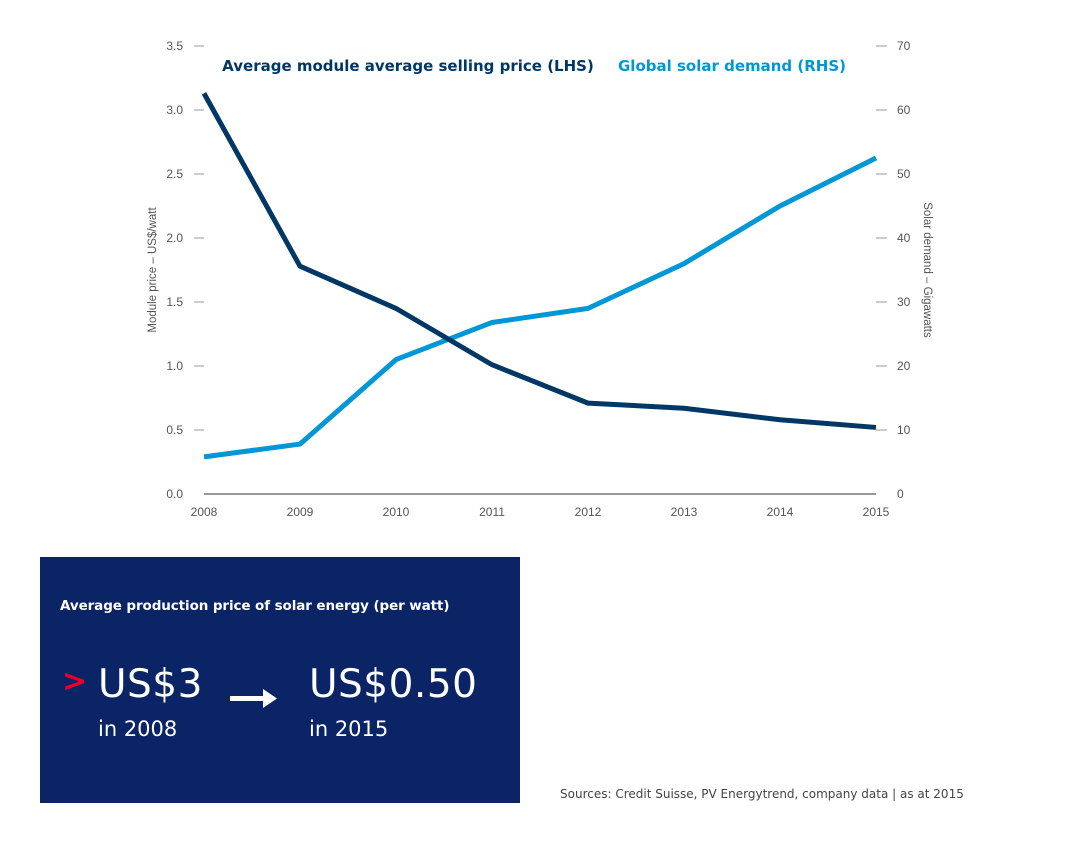  What do you see at coordinates (904, 46) in the screenshot?
I see `right-tick-label: 70` at bounding box center [904, 46].